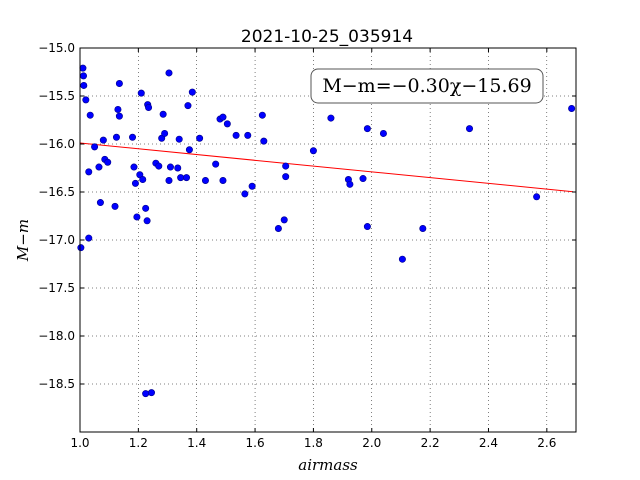 The height and width of the screenshot is (480, 640). I want to click on x-tick-label: 2.0, so click(371, 443).